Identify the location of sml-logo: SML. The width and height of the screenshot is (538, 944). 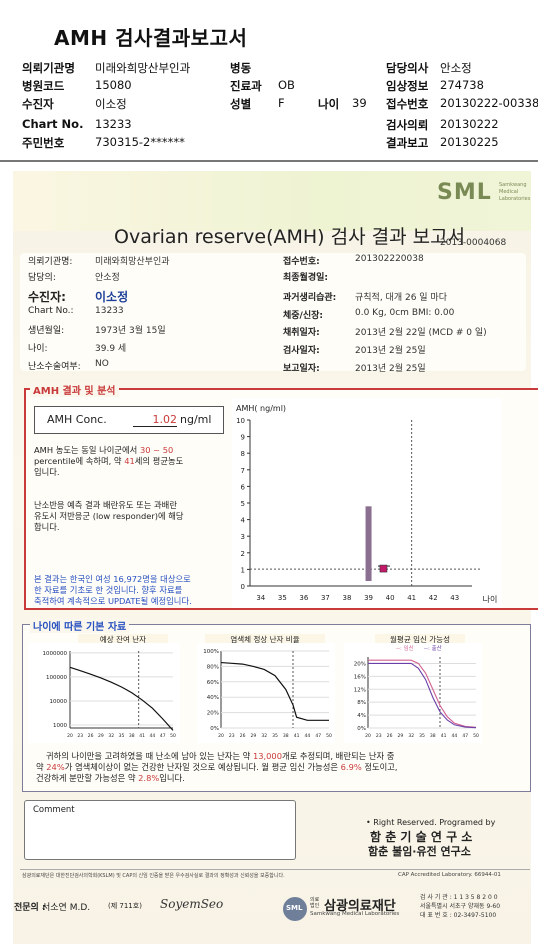
(464, 192).